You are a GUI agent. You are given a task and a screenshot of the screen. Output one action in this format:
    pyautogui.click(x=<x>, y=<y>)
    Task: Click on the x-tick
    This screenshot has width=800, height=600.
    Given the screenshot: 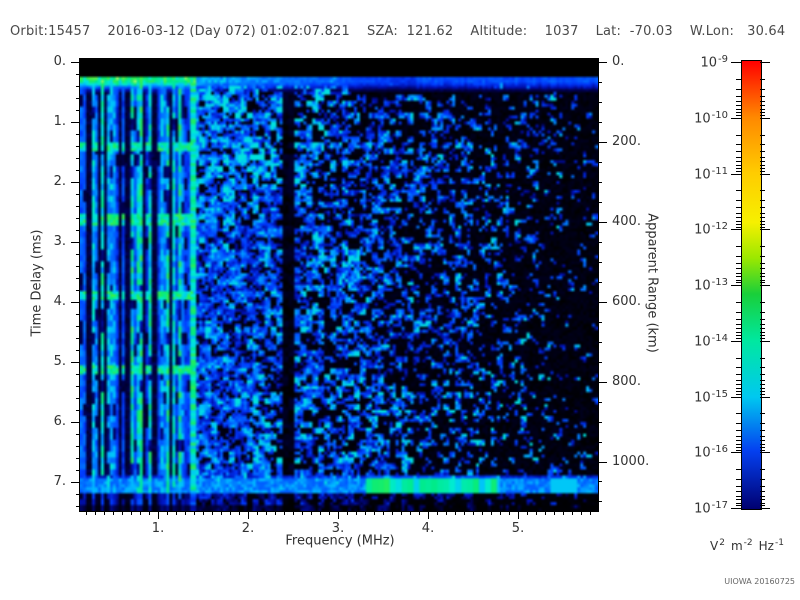 What is the action you would take?
    pyautogui.click(x=158, y=515)
    